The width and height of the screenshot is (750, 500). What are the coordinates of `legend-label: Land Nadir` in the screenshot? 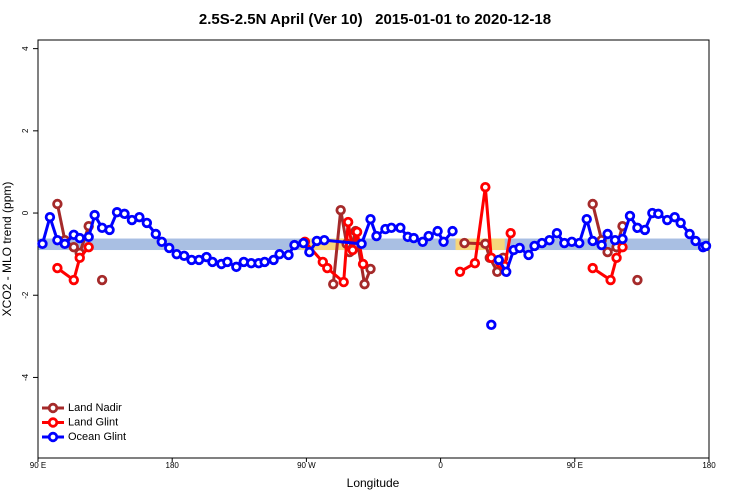 It's located at (95, 408).